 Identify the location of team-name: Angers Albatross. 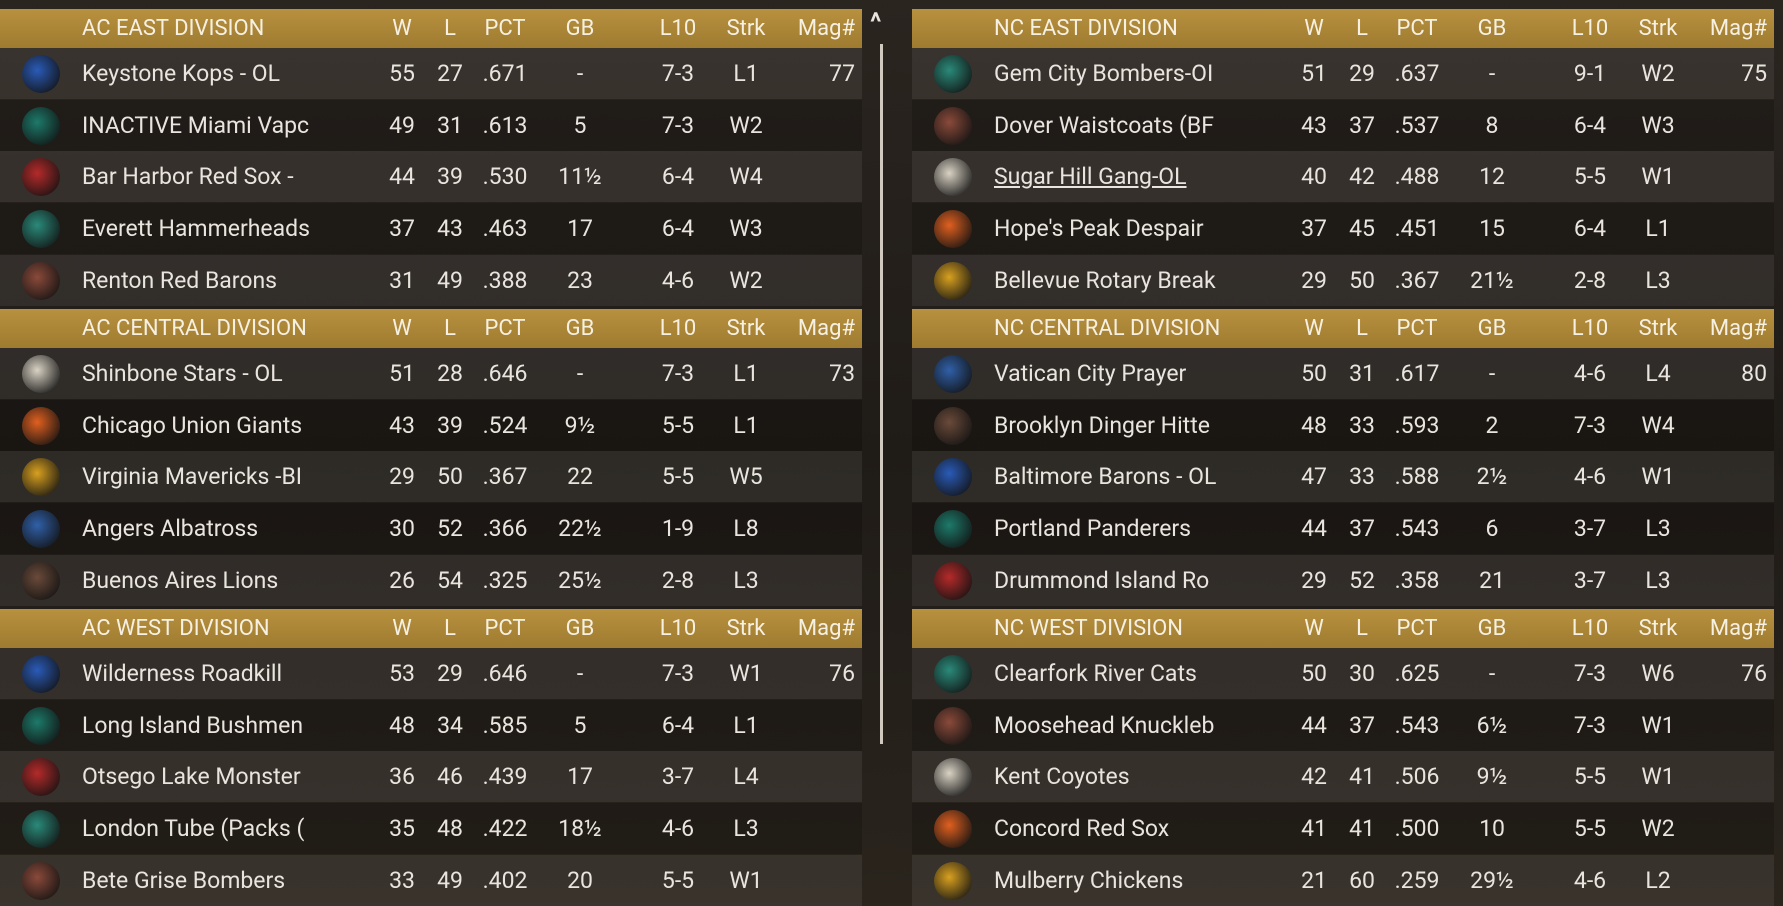
(170, 529).